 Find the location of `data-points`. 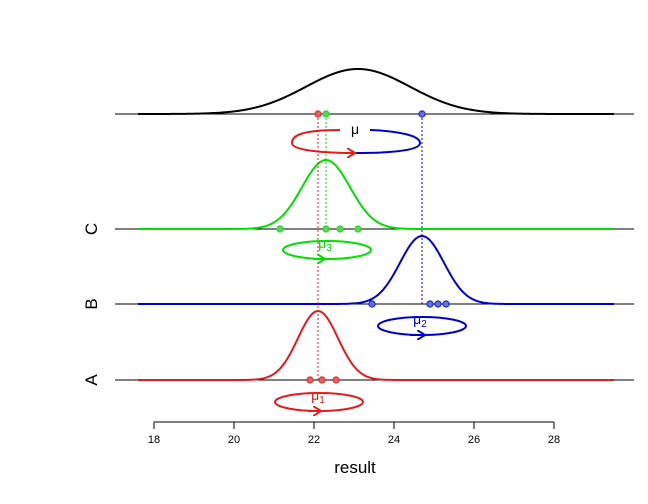

data-points is located at coordinates (363, 247).